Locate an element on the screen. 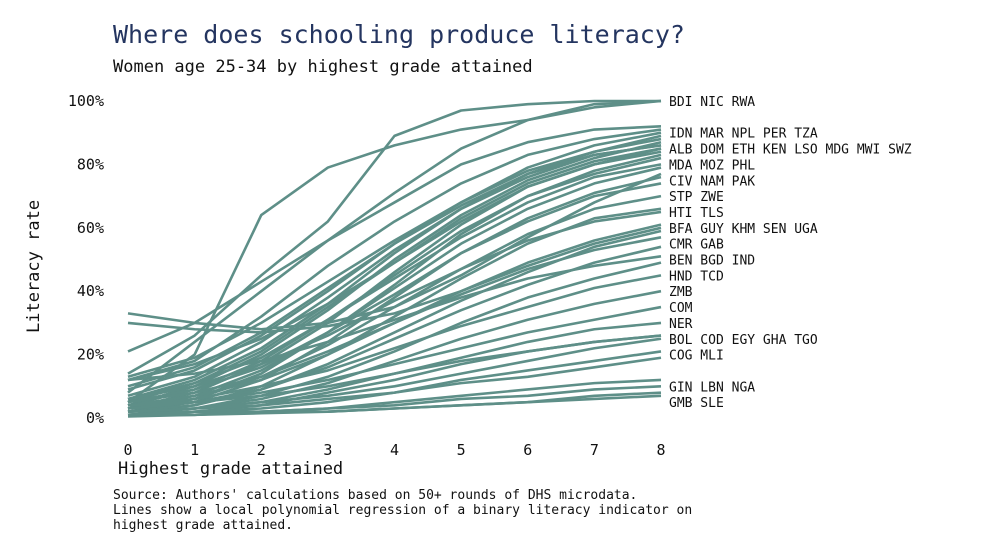 The width and height of the screenshot is (1000, 556). x-tick-label: 6 is located at coordinates (527, 450).